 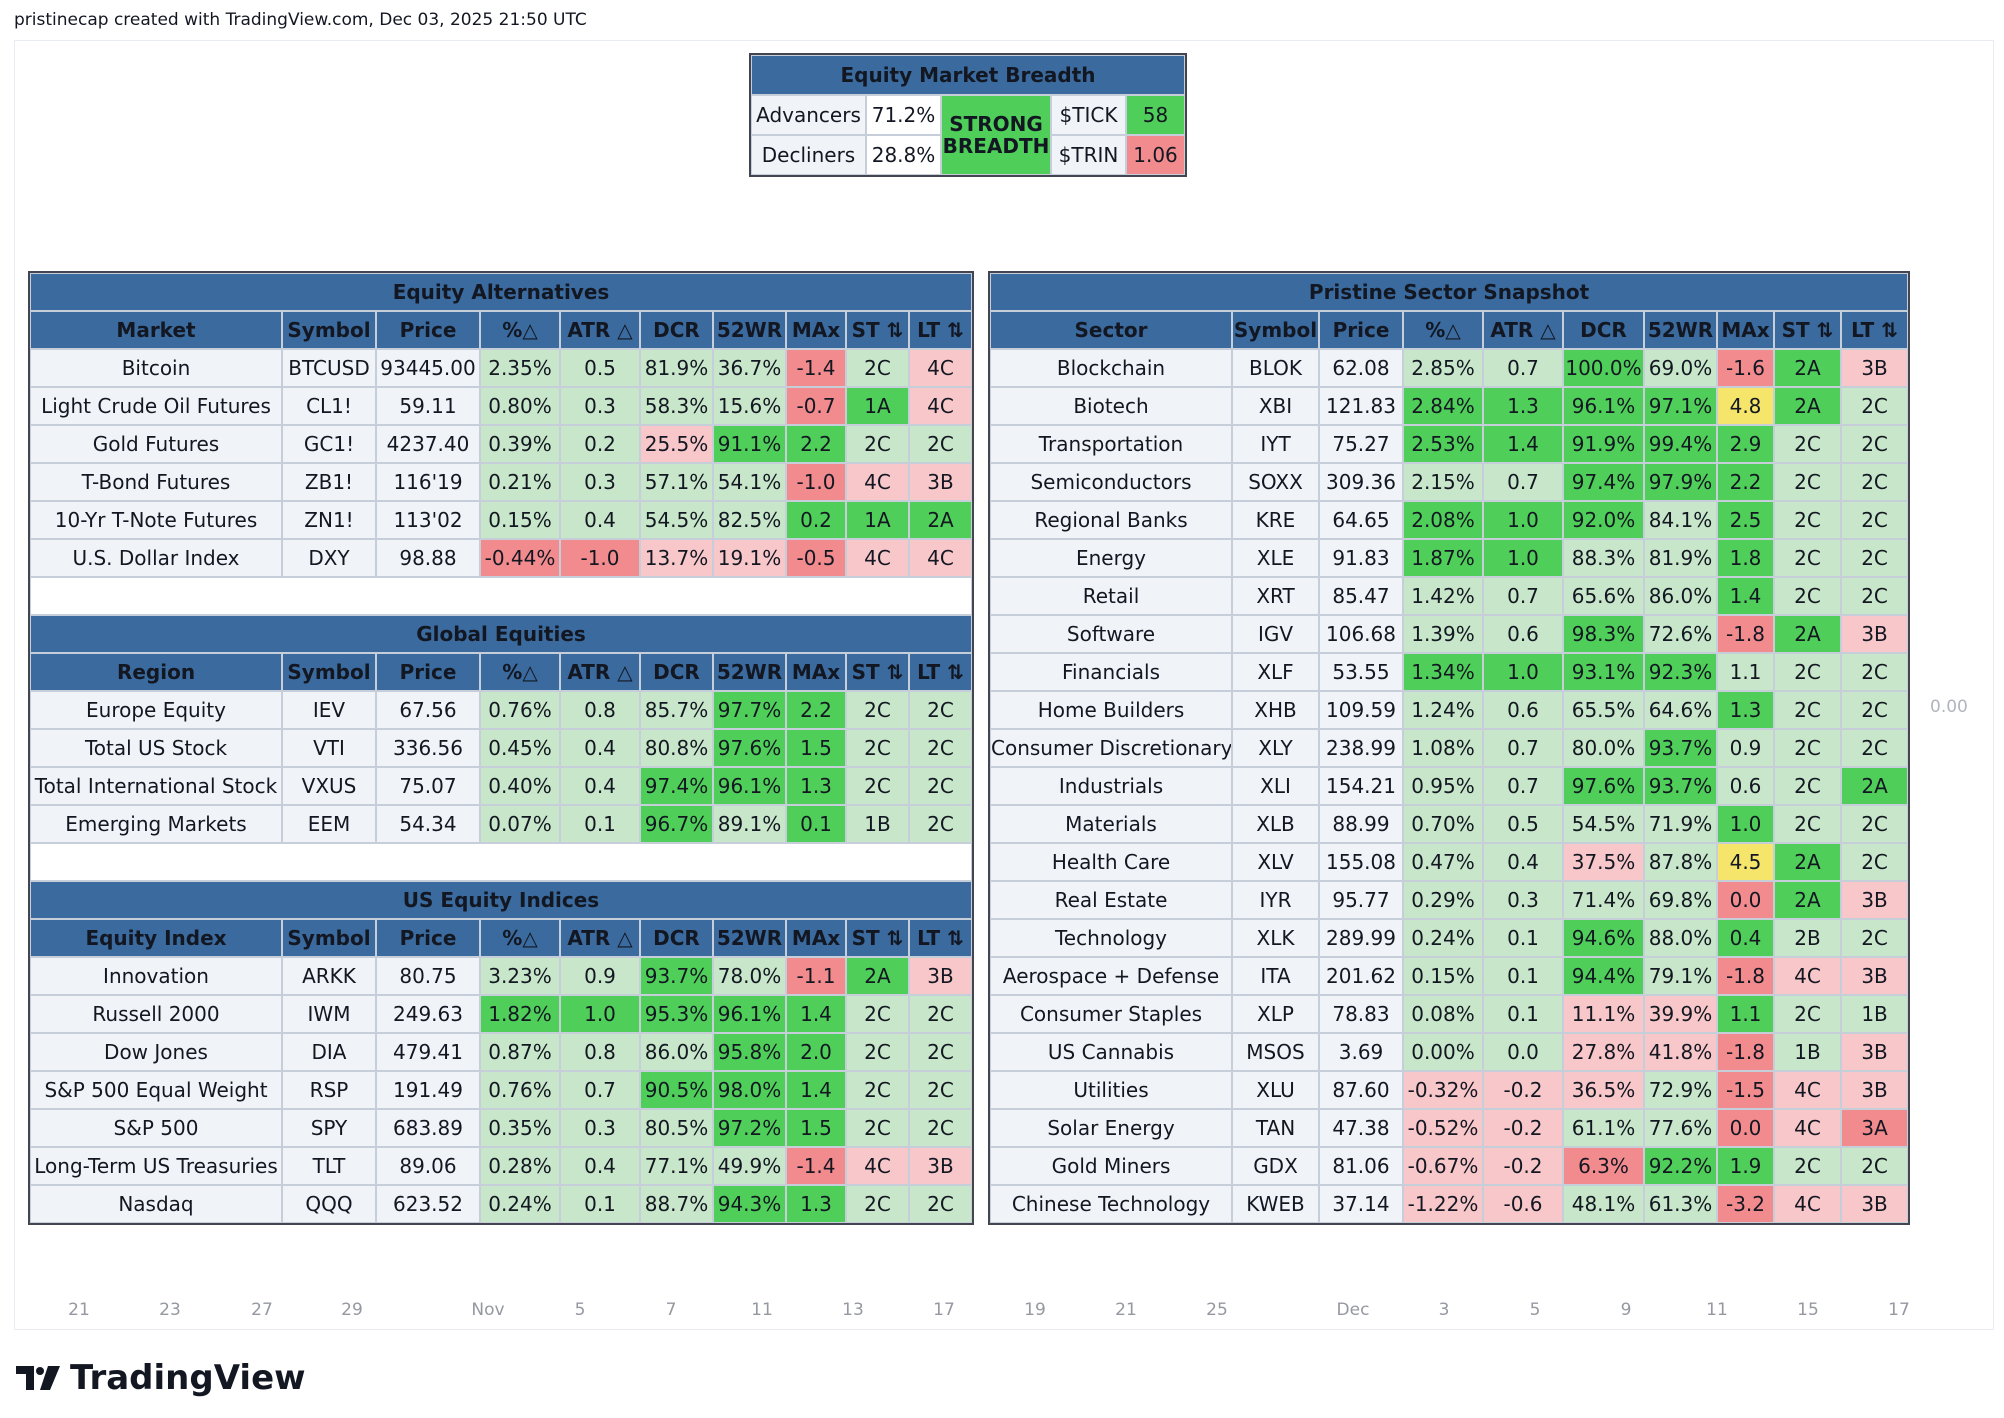 What do you see at coordinates (1444, 1310) in the screenshot?
I see `time-axis-label: 3` at bounding box center [1444, 1310].